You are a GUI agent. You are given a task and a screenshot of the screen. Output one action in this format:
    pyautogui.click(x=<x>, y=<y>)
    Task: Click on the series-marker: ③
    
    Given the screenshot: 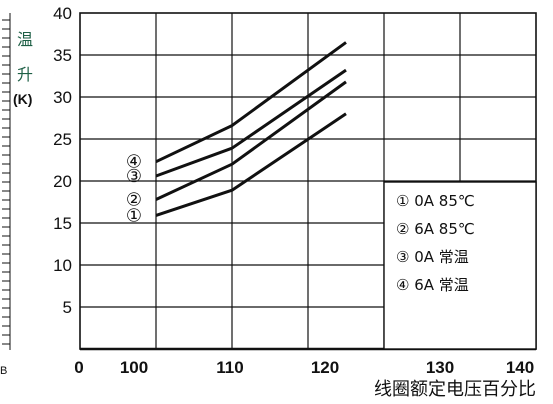 What is the action you would take?
    pyautogui.click(x=134, y=176)
    